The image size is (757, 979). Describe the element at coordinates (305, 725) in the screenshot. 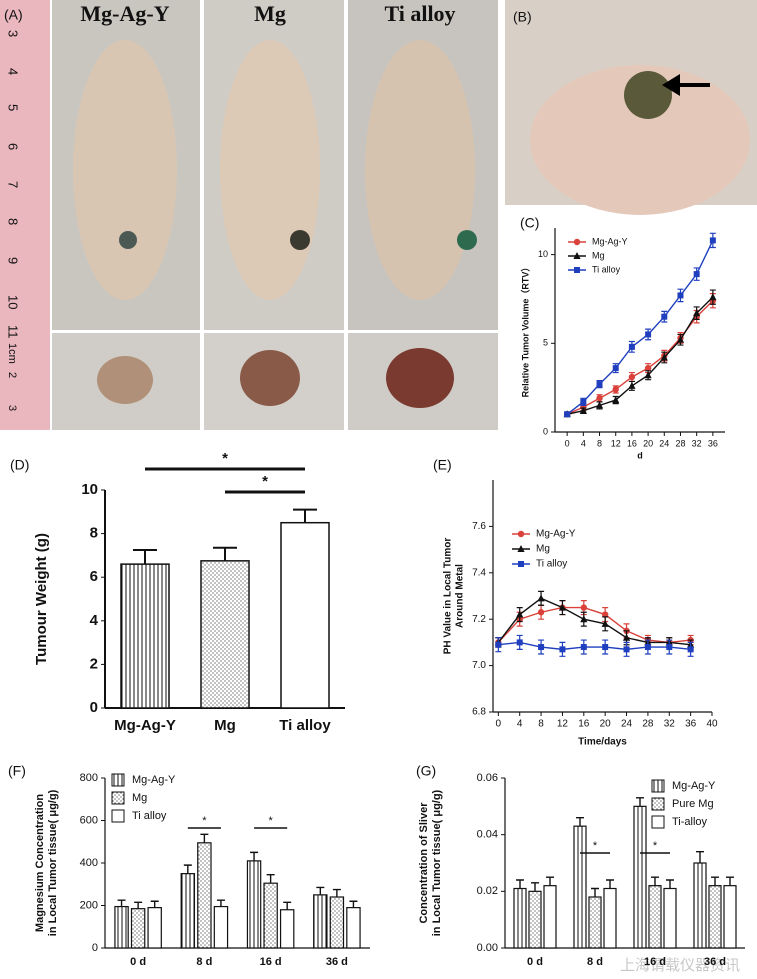

I see `x-tick-label: Ti alloy` at that location.